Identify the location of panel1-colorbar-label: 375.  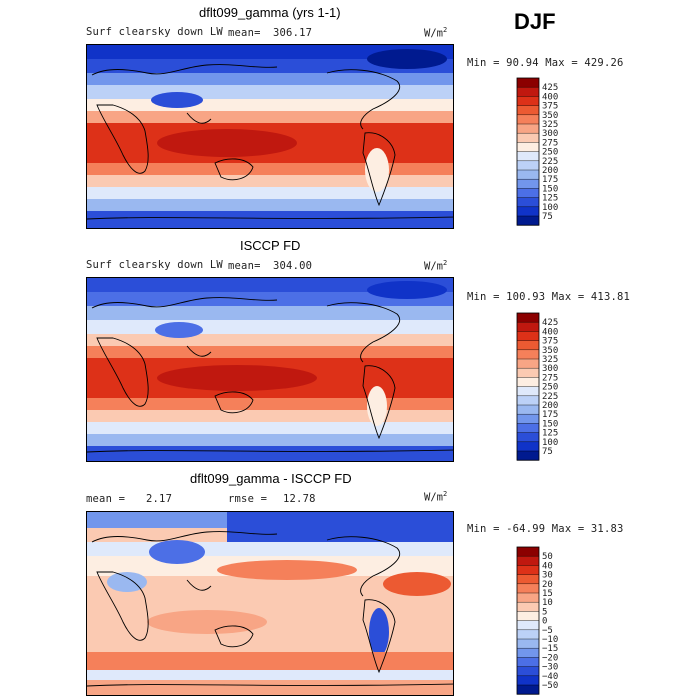
(550, 107).